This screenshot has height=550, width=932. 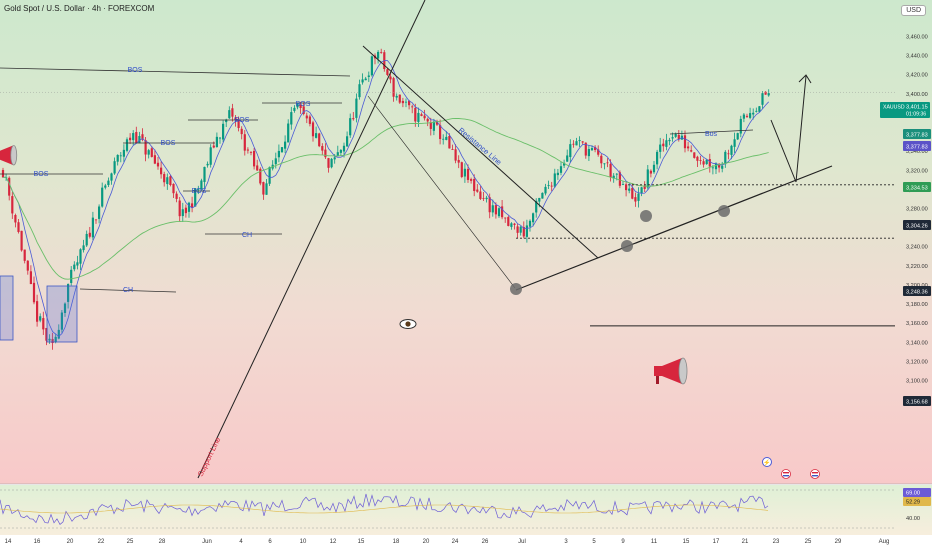 I want to click on x-tick-label: Jun, so click(x=207, y=542).